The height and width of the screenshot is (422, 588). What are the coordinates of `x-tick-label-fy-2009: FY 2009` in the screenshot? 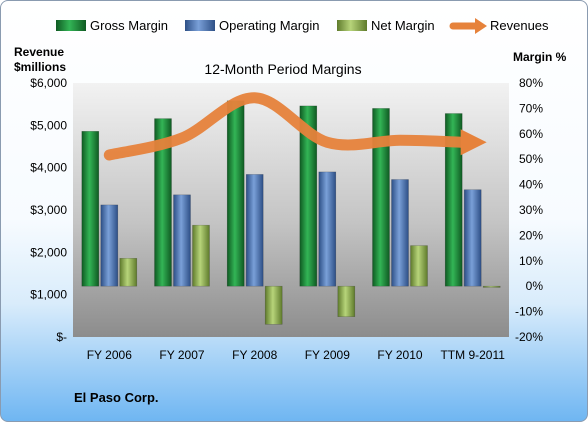 It's located at (327, 355).